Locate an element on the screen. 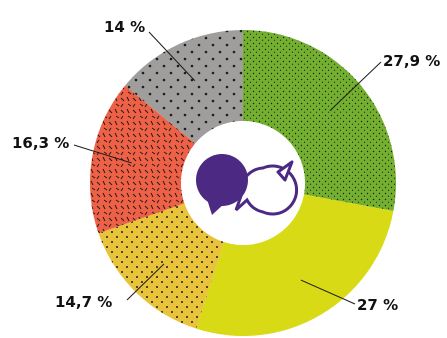  slice-label-27: 27 % is located at coordinates (377, 305).